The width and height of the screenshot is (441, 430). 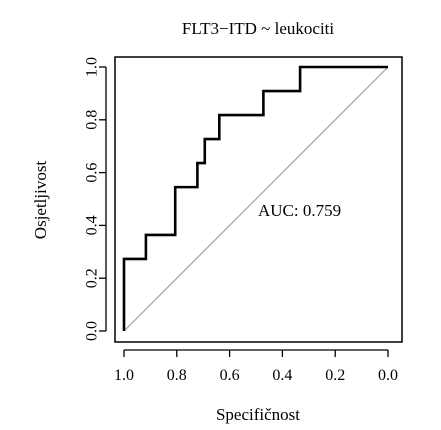 What do you see at coordinates (92, 225) in the screenshot?
I see `y-tick-label: 0.4` at bounding box center [92, 225].